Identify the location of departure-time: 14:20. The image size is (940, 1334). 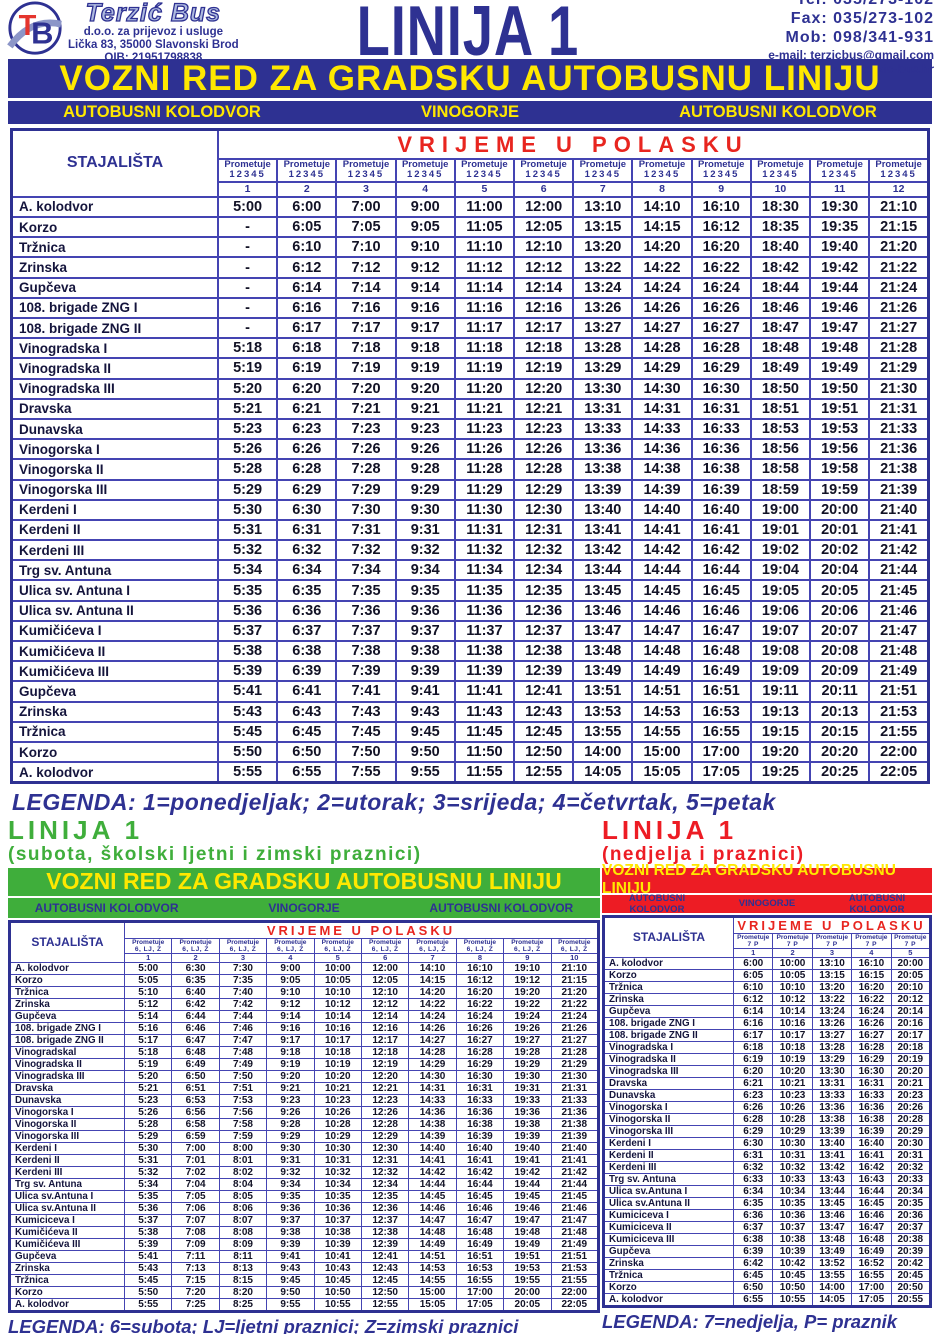
(432, 992).